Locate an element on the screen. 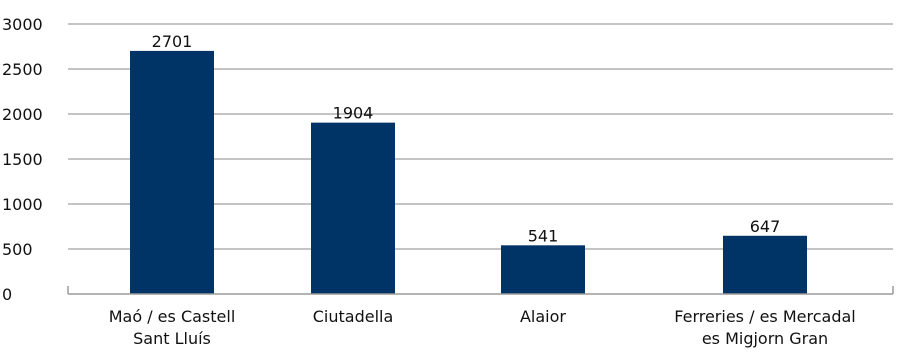 This screenshot has width=897, height=357. category-label: Maó / es Castell Sant Lluís is located at coordinates (172, 327).